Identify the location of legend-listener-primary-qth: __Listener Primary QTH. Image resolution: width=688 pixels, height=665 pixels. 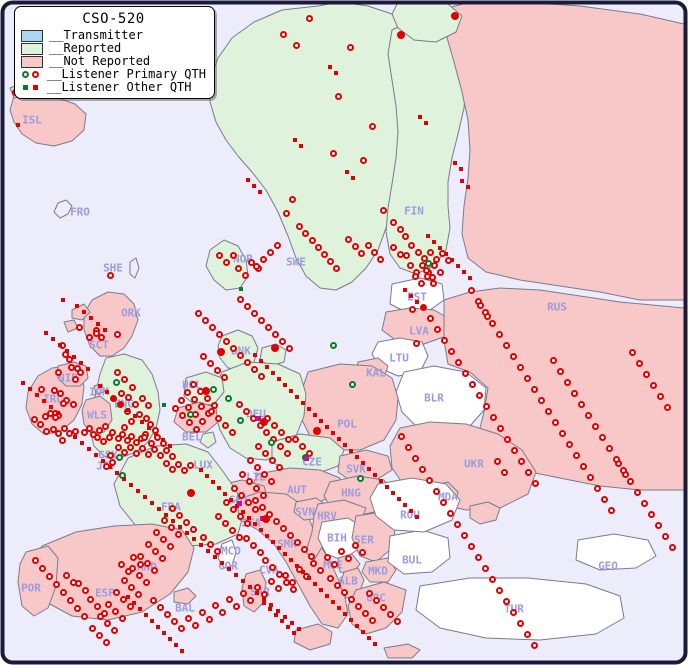
(113, 74).